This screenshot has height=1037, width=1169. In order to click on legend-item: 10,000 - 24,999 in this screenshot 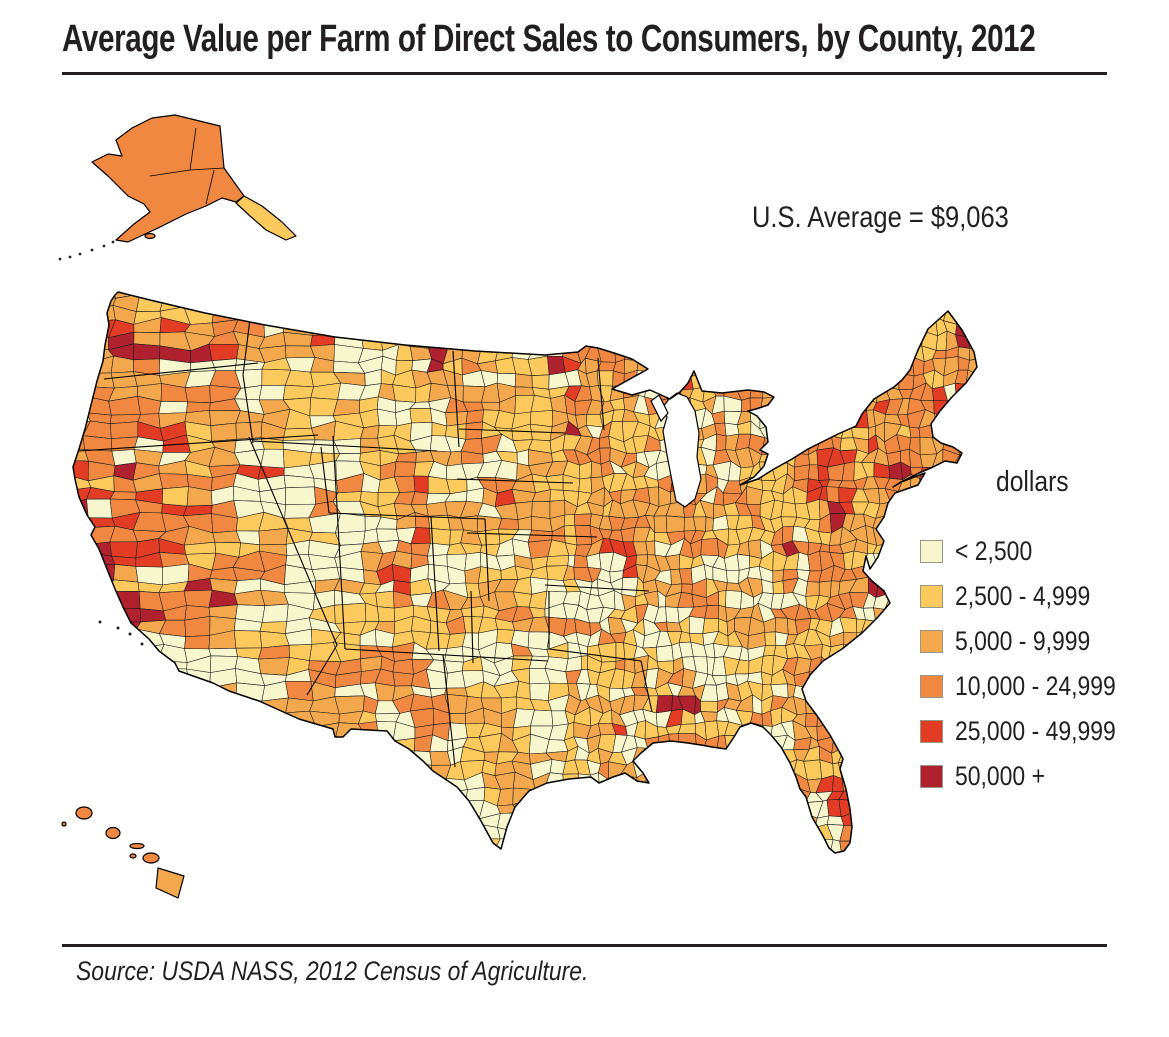, I will do `click(1044, 686)`.